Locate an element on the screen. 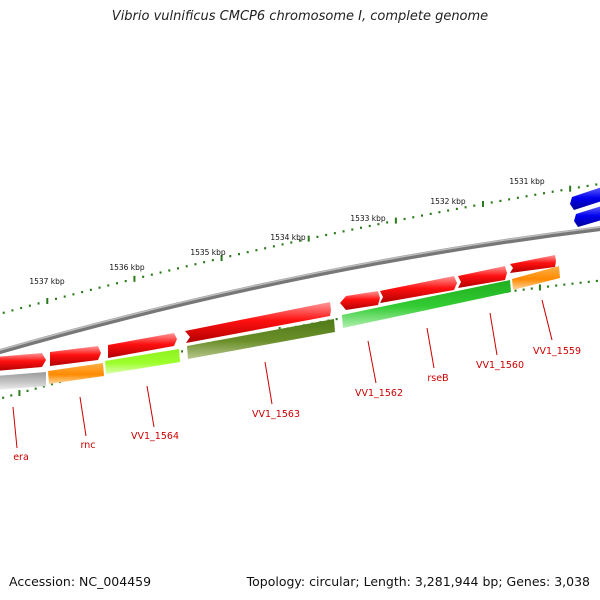 Image resolution: width=600 pixels, height=600 pixels. gene-label-rnc: rnc is located at coordinates (88, 445).